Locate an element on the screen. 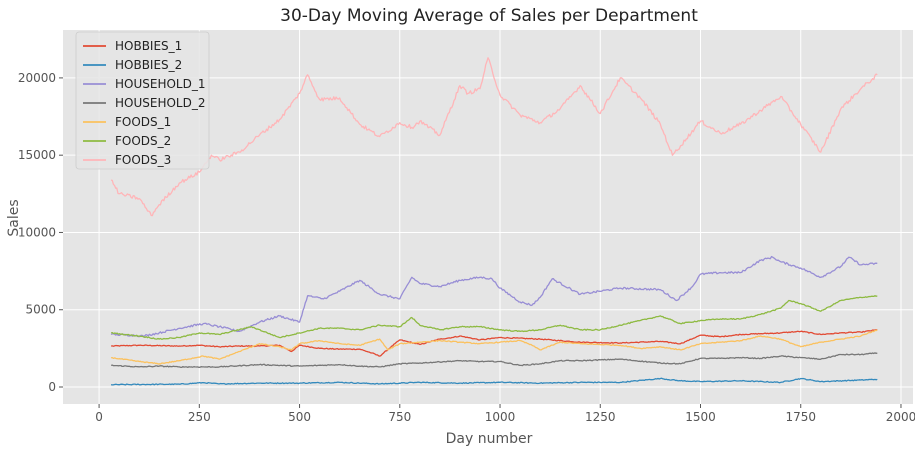 The height and width of the screenshot is (452, 915). x-tick-label: 0 is located at coordinates (99, 417).